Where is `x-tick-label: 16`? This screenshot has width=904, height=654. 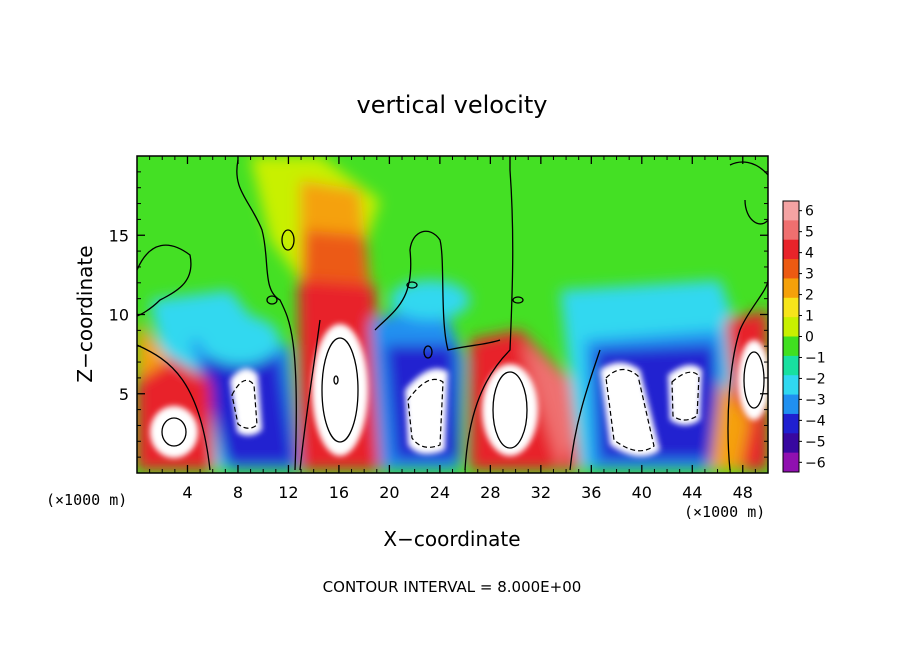
x-tick-label: 16 is located at coordinates (339, 492).